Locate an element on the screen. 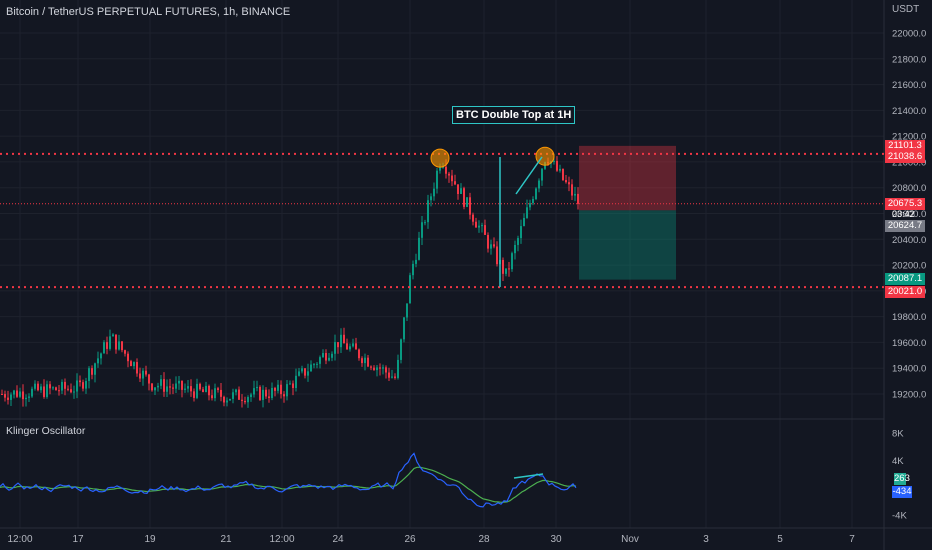  annotation-label: BTC Double Top at 1H is located at coordinates (514, 115).